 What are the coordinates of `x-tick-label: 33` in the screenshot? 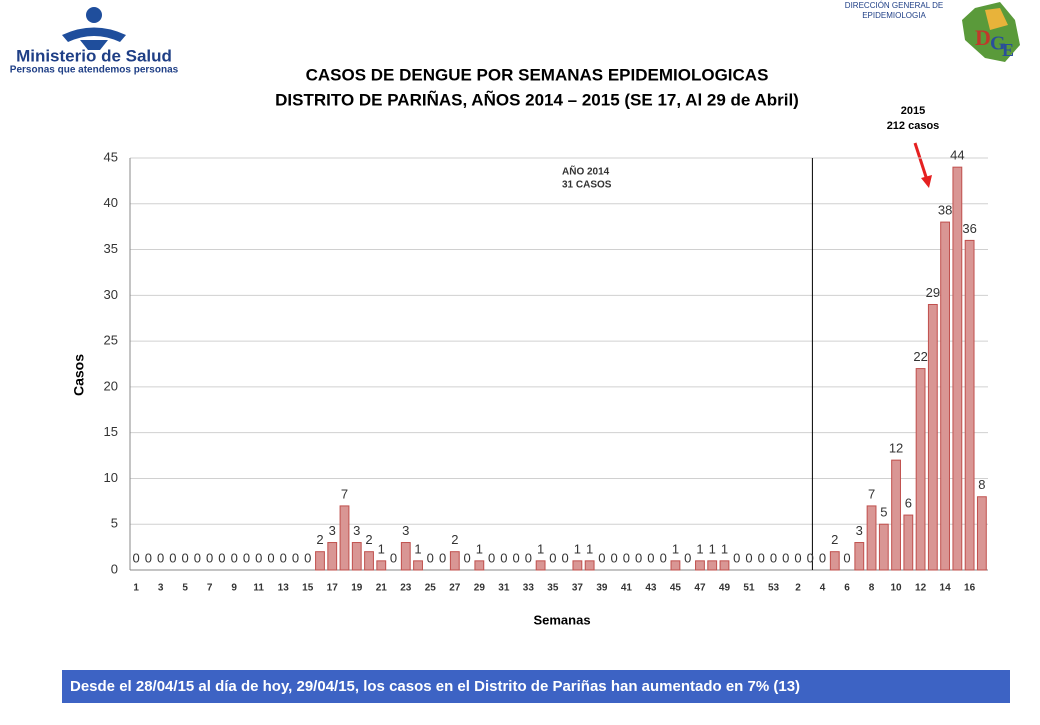 It's located at (529, 588).